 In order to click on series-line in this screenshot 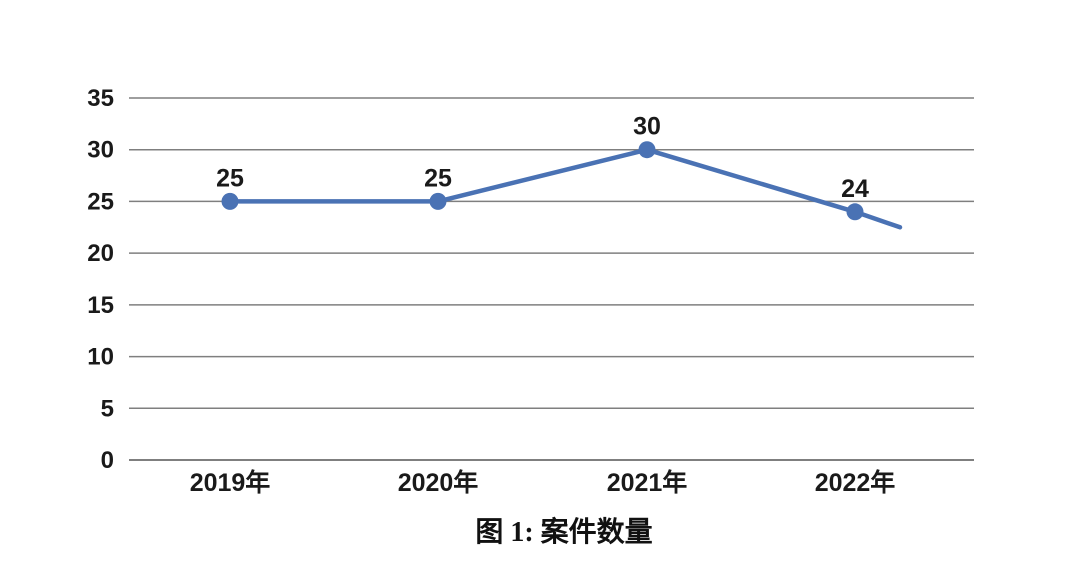, I will do `click(565, 188)`.